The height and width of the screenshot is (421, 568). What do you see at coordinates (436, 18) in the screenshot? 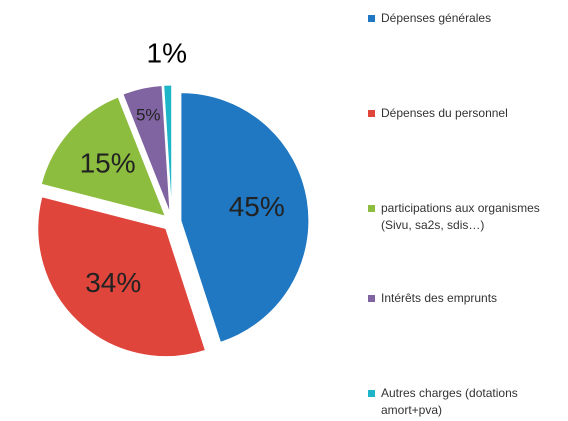
I see `legend-label: Dépenses générales` at bounding box center [436, 18].